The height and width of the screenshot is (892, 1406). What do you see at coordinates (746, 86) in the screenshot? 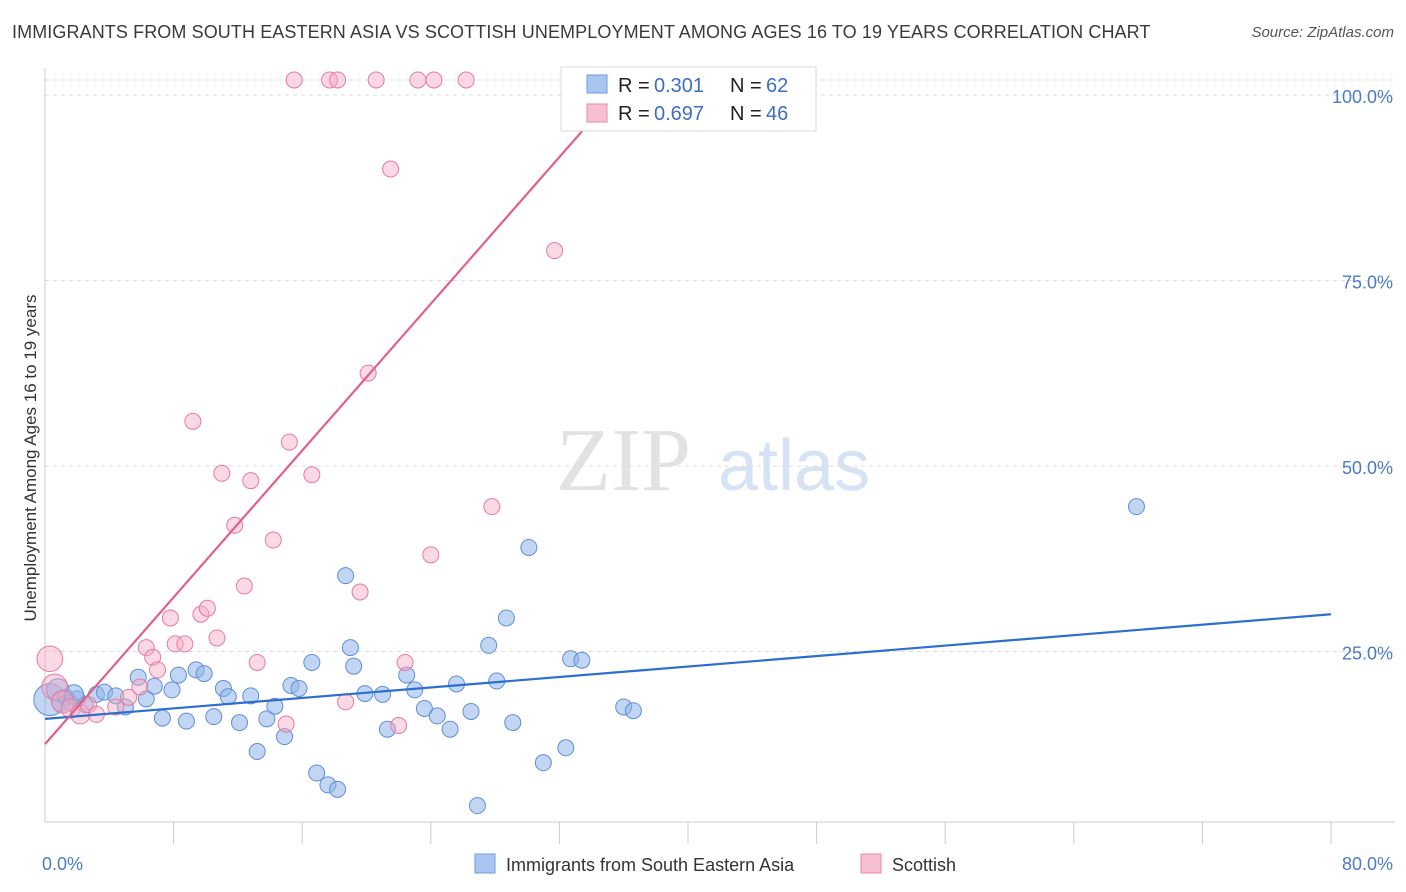
I see `legend-n-label-1: N =` at bounding box center [746, 86].